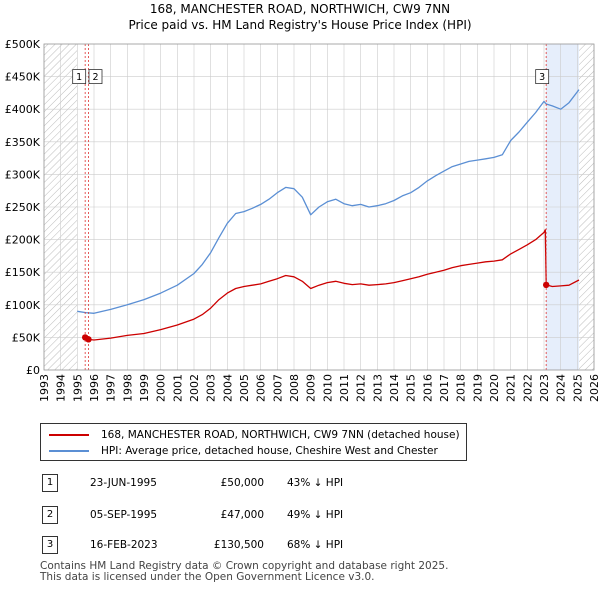  I want to click on x-tick-label: 2007, so click(277, 388).